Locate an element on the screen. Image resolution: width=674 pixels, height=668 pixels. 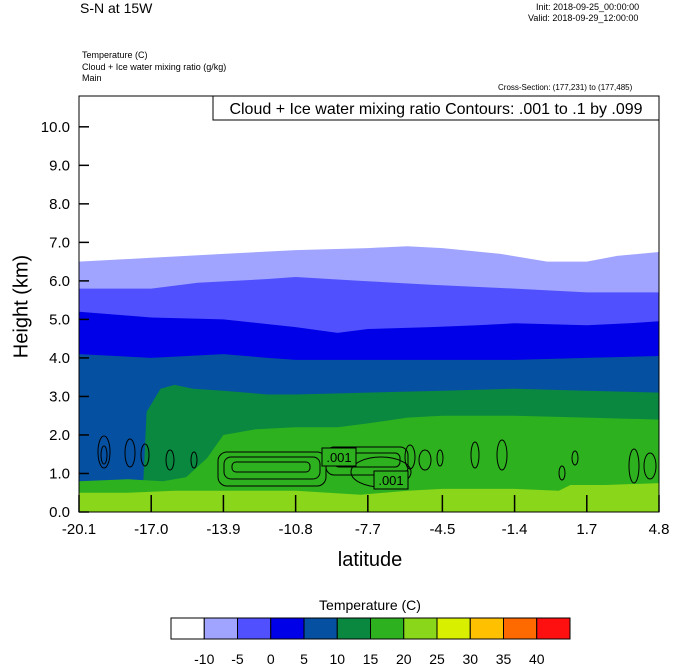
x-tick-label: -20.1 is located at coordinates (79, 529).